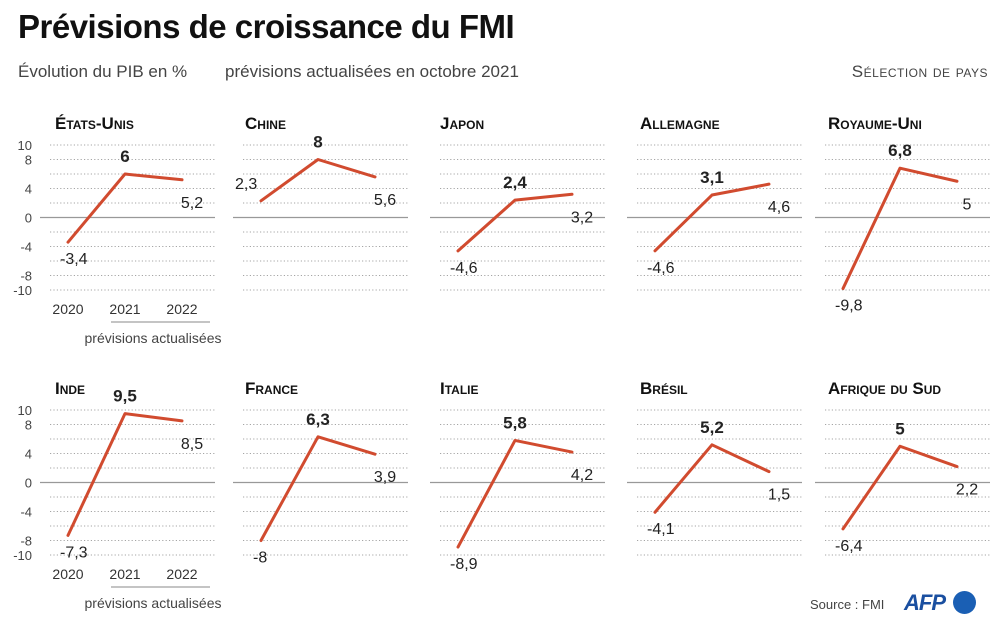 The width and height of the screenshot is (1000, 629). What do you see at coordinates (680, 123) in the screenshot?
I see `chart-title-allemagne: Allemagne` at bounding box center [680, 123].